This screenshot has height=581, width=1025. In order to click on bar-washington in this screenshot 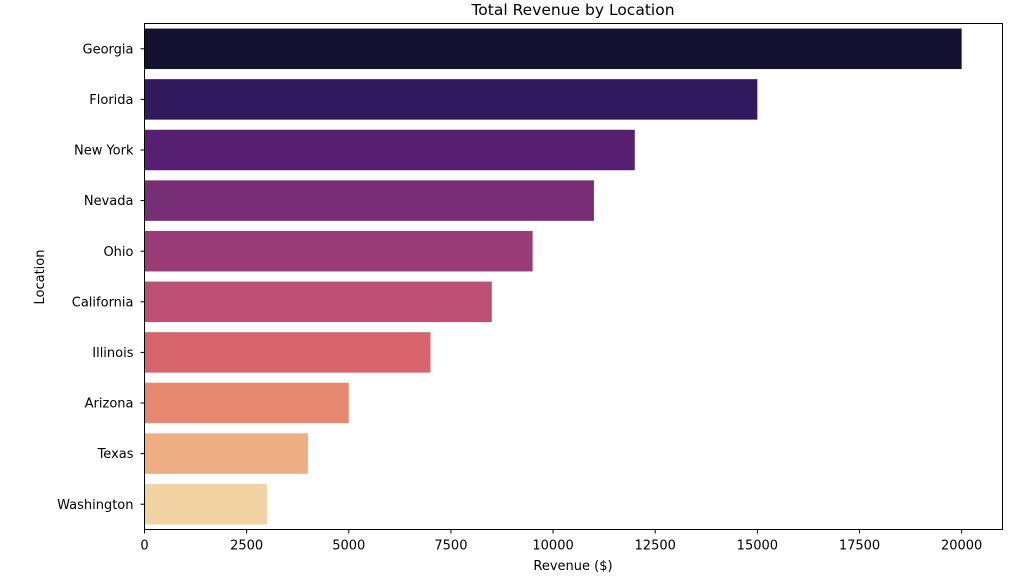, I will do `click(206, 504)`.